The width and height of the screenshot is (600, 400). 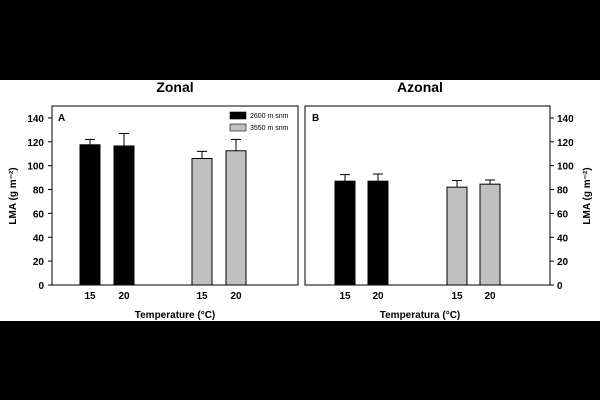 I want to click on legend-label-3550: 3550 m snm, so click(x=269, y=128).